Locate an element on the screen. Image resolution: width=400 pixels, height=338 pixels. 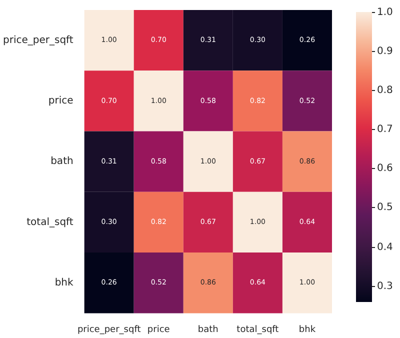
color-bar-label: 0.6 is located at coordinates (385, 168).